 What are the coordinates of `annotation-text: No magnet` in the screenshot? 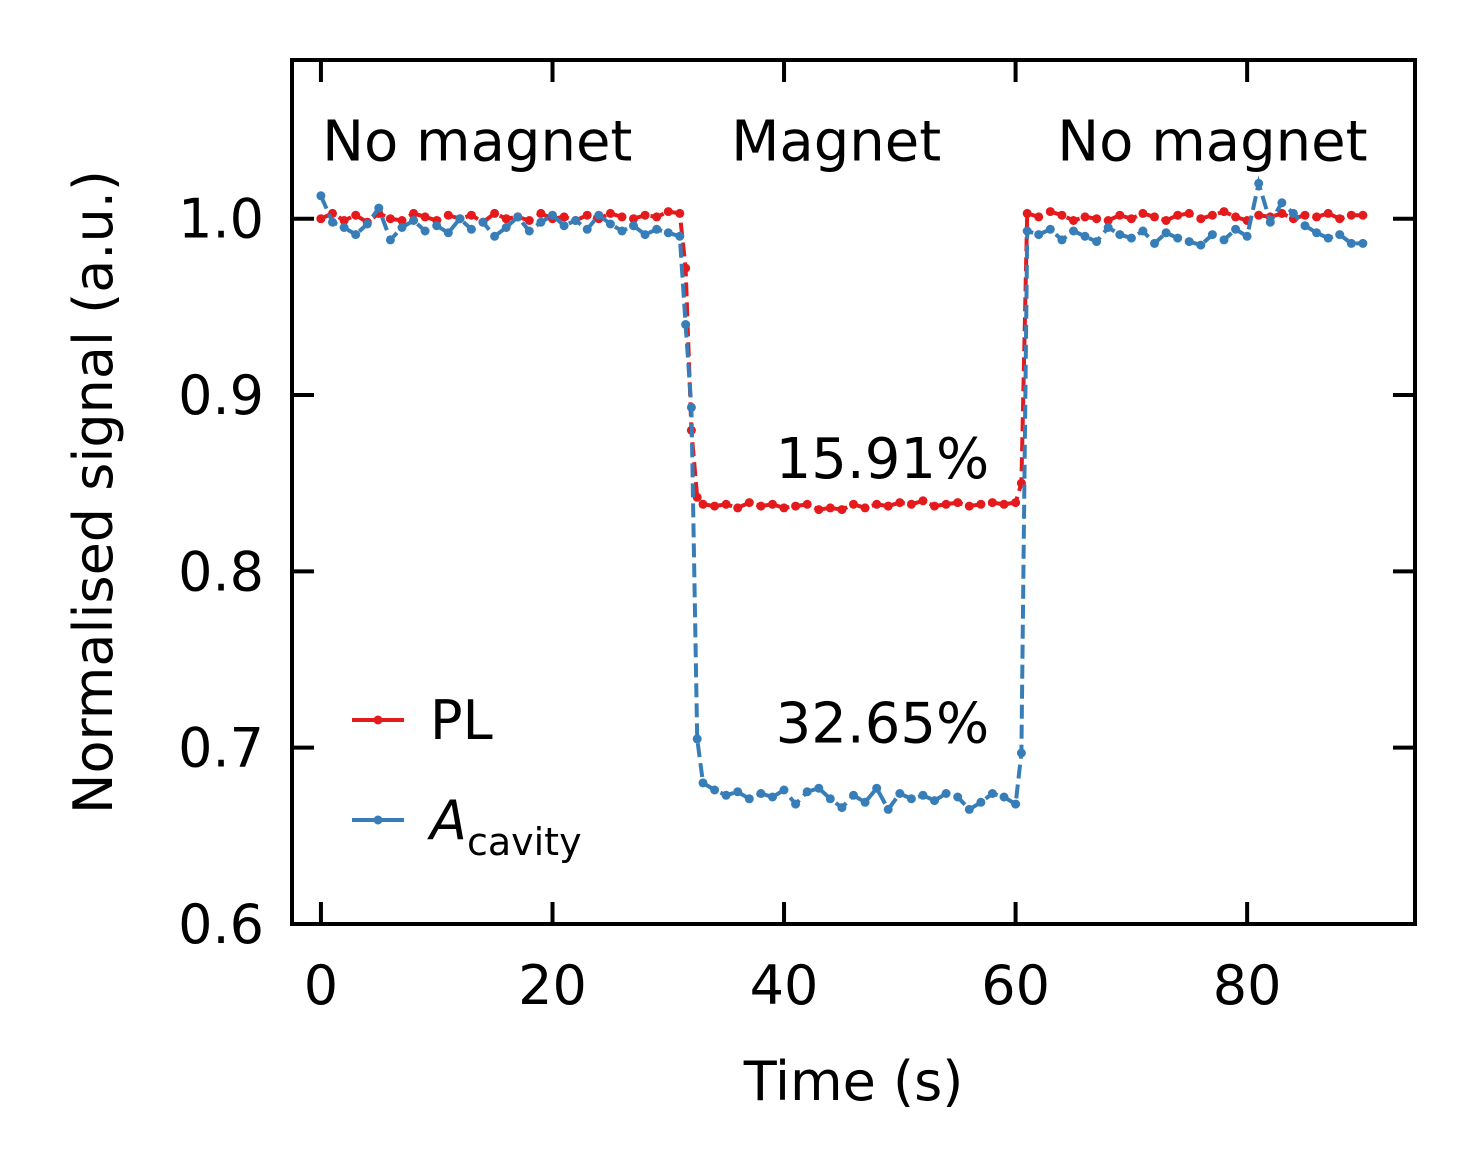 It's located at (1212, 142).